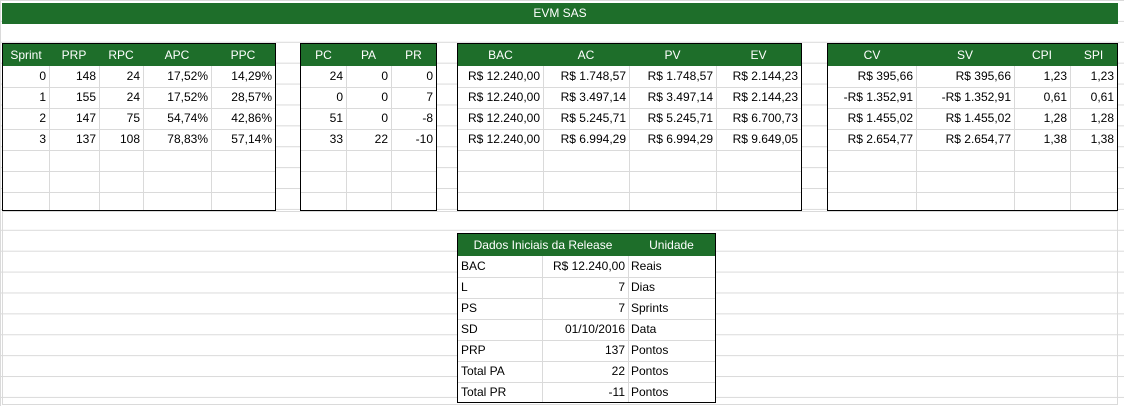 Image resolution: width=1124 pixels, height=406 pixels. What do you see at coordinates (586, 55) in the screenshot?
I see `column-header: AC` at bounding box center [586, 55].